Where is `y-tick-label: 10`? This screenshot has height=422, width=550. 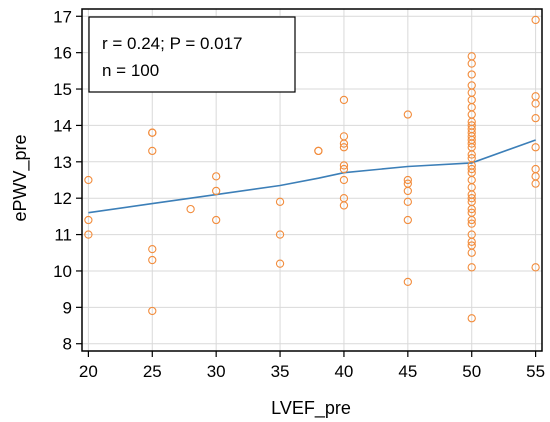
y-tick-label: 10 is located at coordinates (62, 271).